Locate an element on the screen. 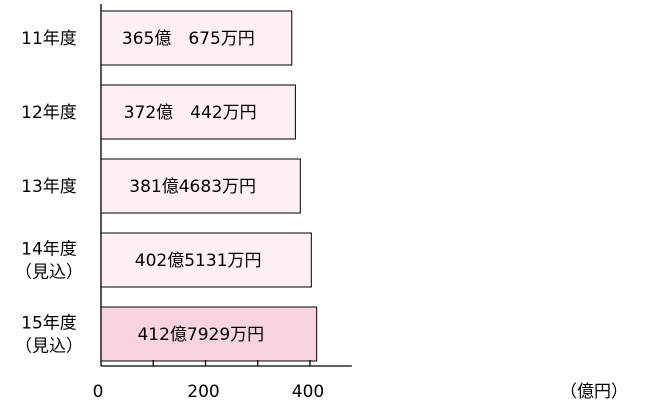 This screenshot has width=653, height=412. category-labels-group: 11年度 12年度 13年度 14年度 （見込） 15年度 （見込） is located at coordinates (49, 193).